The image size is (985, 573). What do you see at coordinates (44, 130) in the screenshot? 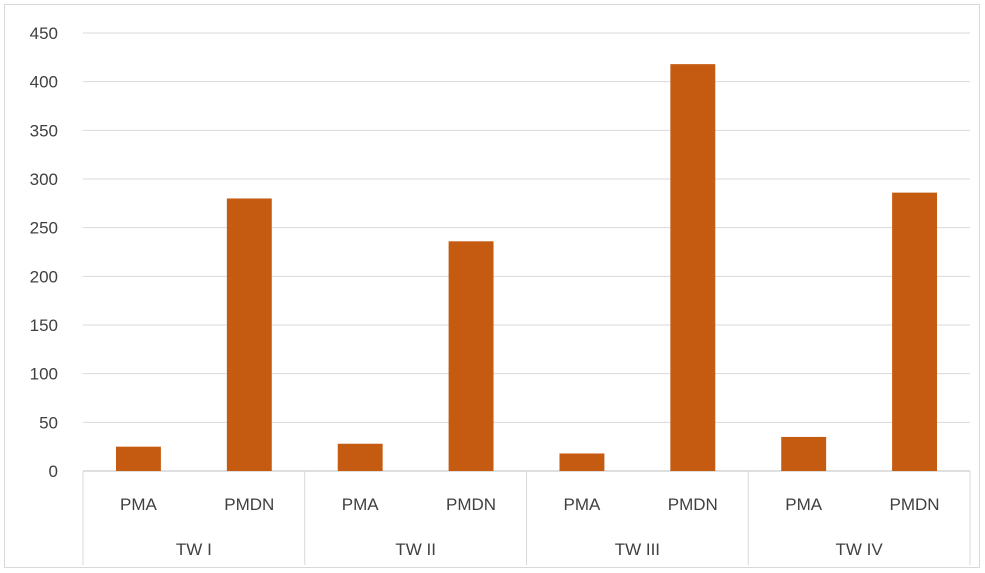
I see `y-tick-label: 350` at bounding box center [44, 130].